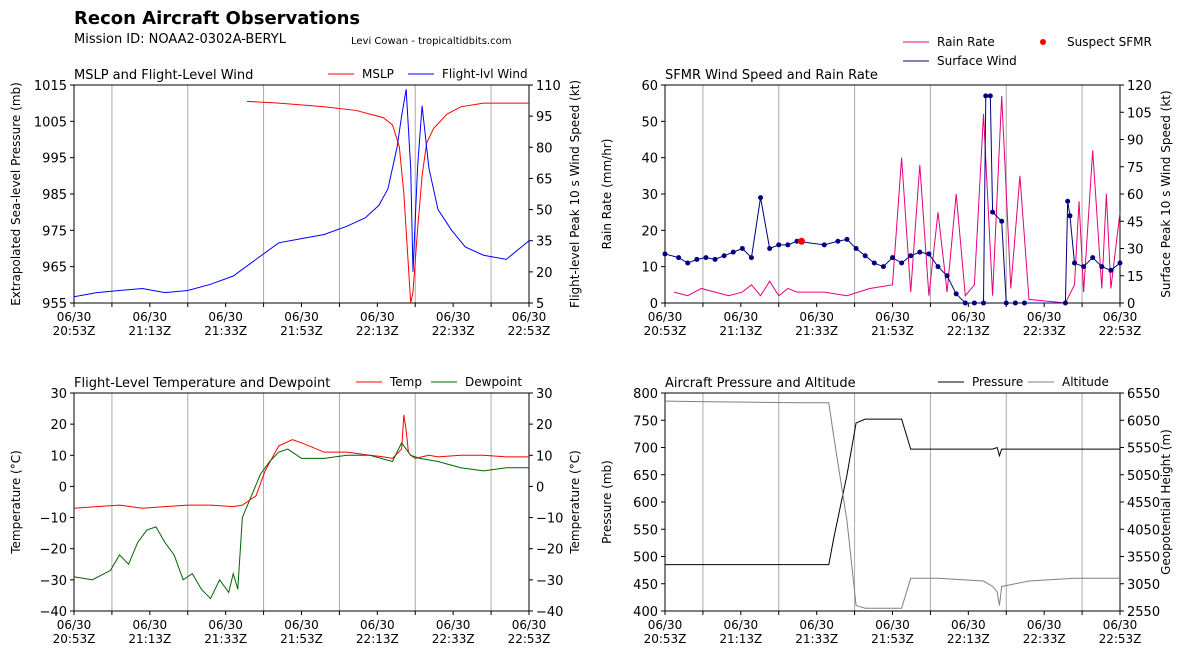 The image size is (1193, 659). I want to click on y-tick-label: 0, so click(63, 487).